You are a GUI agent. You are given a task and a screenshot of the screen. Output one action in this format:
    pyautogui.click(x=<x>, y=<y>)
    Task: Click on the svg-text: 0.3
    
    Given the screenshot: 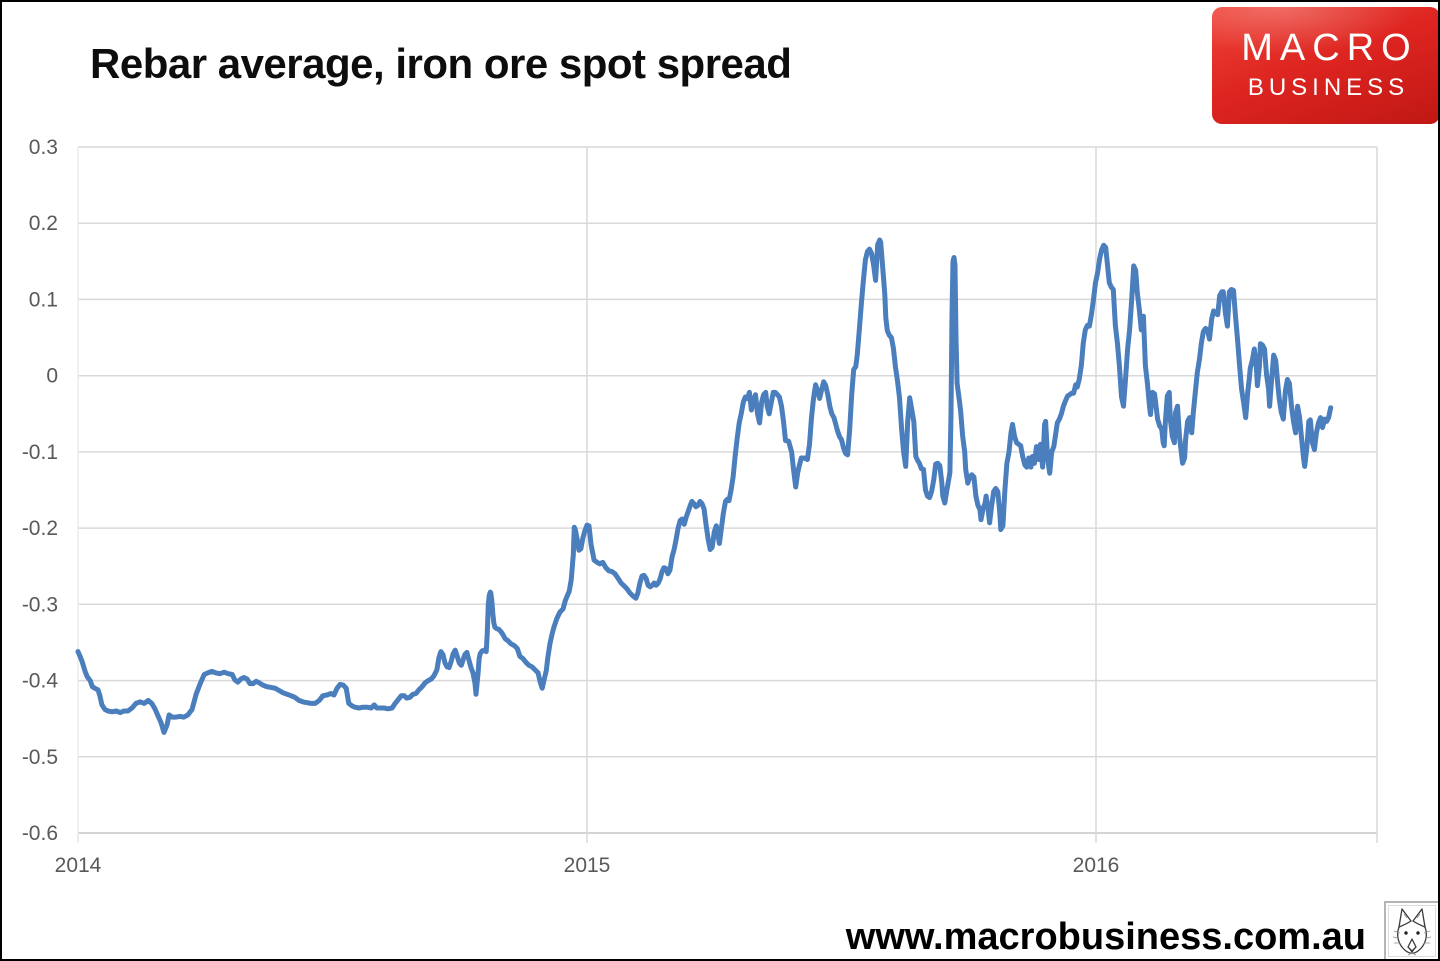 What is the action you would take?
    pyautogui.click(x=43, y=147)
    